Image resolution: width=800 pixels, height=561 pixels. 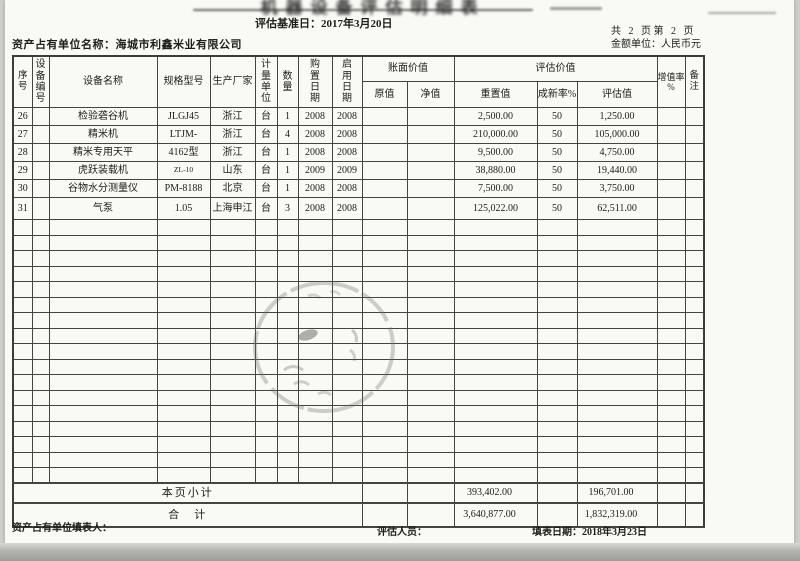 I want to click on currency-unit: 金额单位：人民币元, so click(x=656, y=44).